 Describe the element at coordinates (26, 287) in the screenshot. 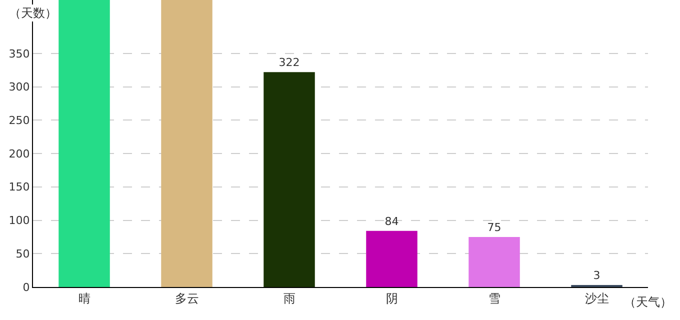

I see `y-tick-label: 0` at that location.